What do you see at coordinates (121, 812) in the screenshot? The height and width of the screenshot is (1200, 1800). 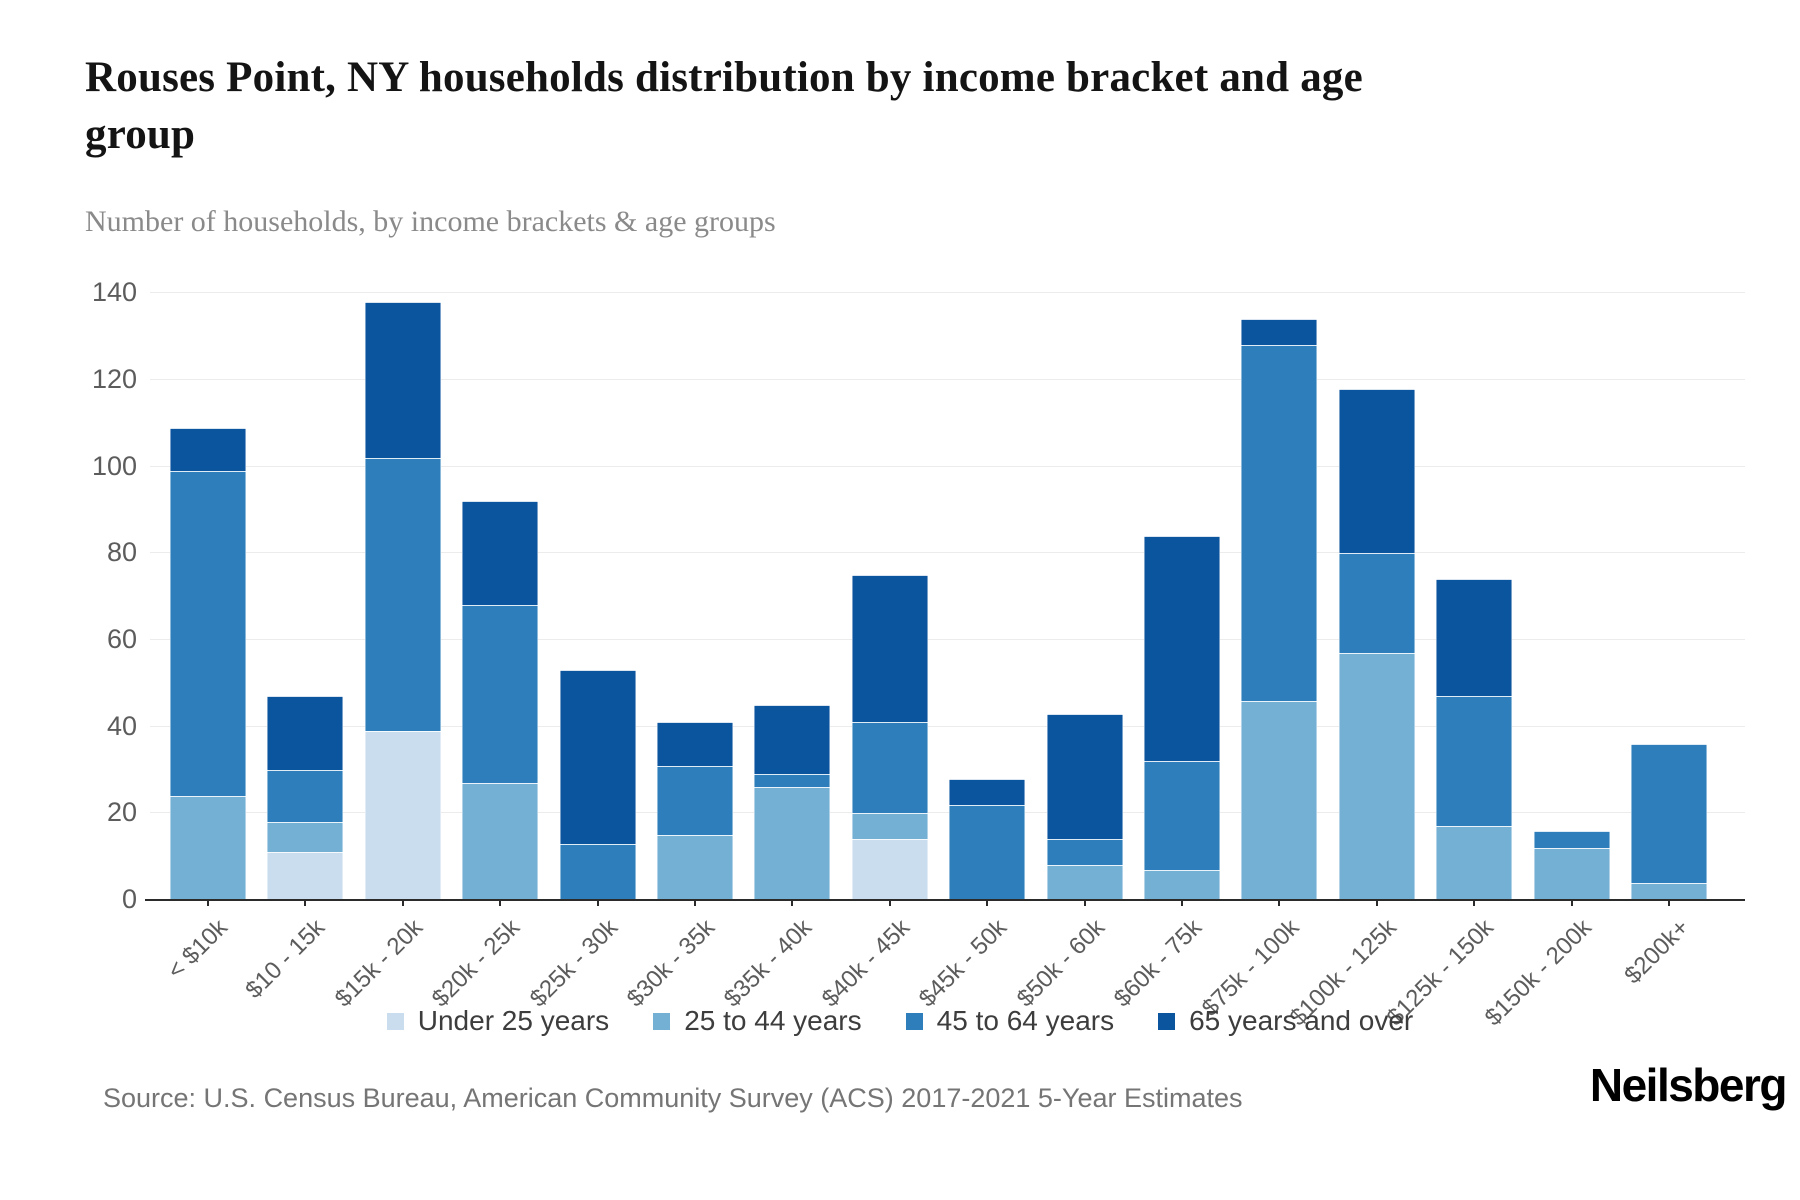 I see `y-axis-tick-label: 20` at bounding box center [121, 812].